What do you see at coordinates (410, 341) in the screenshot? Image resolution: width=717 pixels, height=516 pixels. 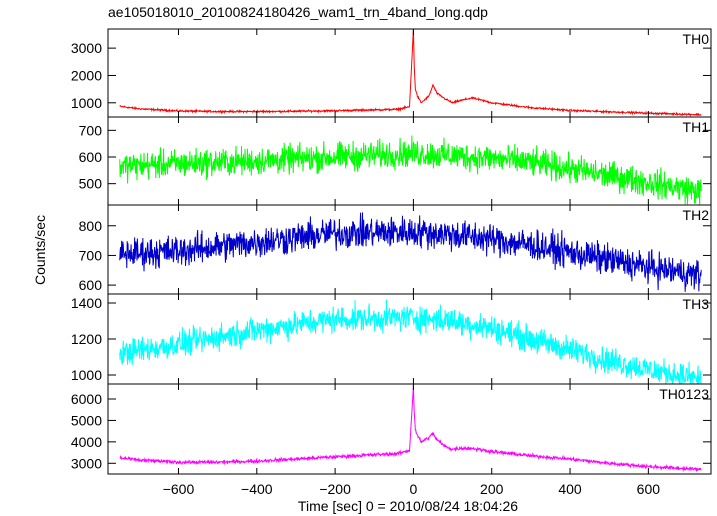 I see `series-line-th3` at bounding box center [410, 341].